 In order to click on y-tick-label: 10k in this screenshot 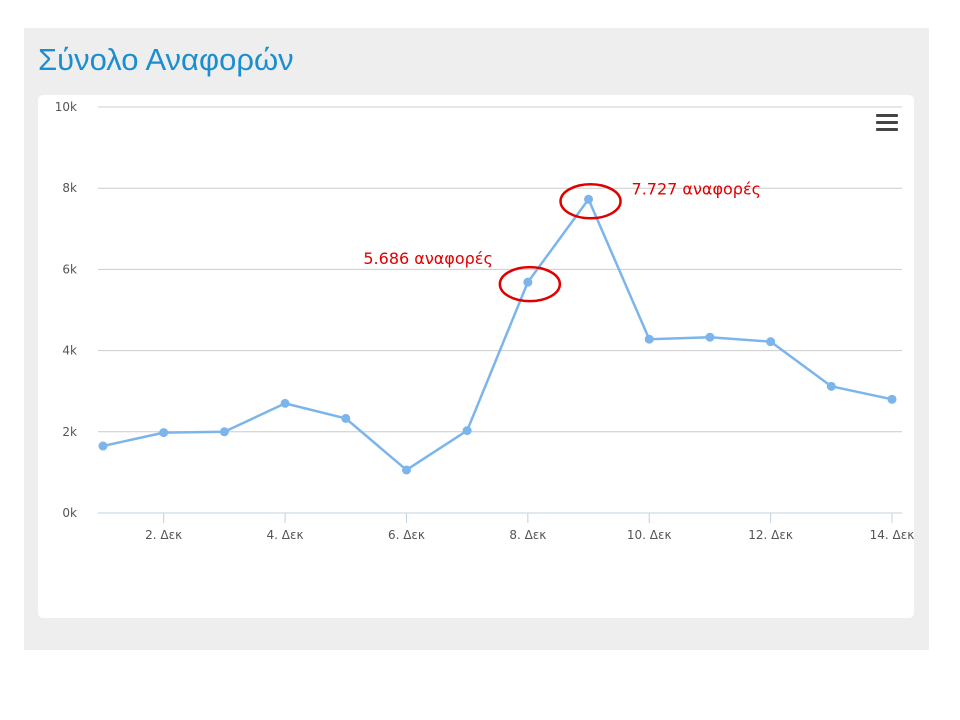, I will do `click(66, 107)`.